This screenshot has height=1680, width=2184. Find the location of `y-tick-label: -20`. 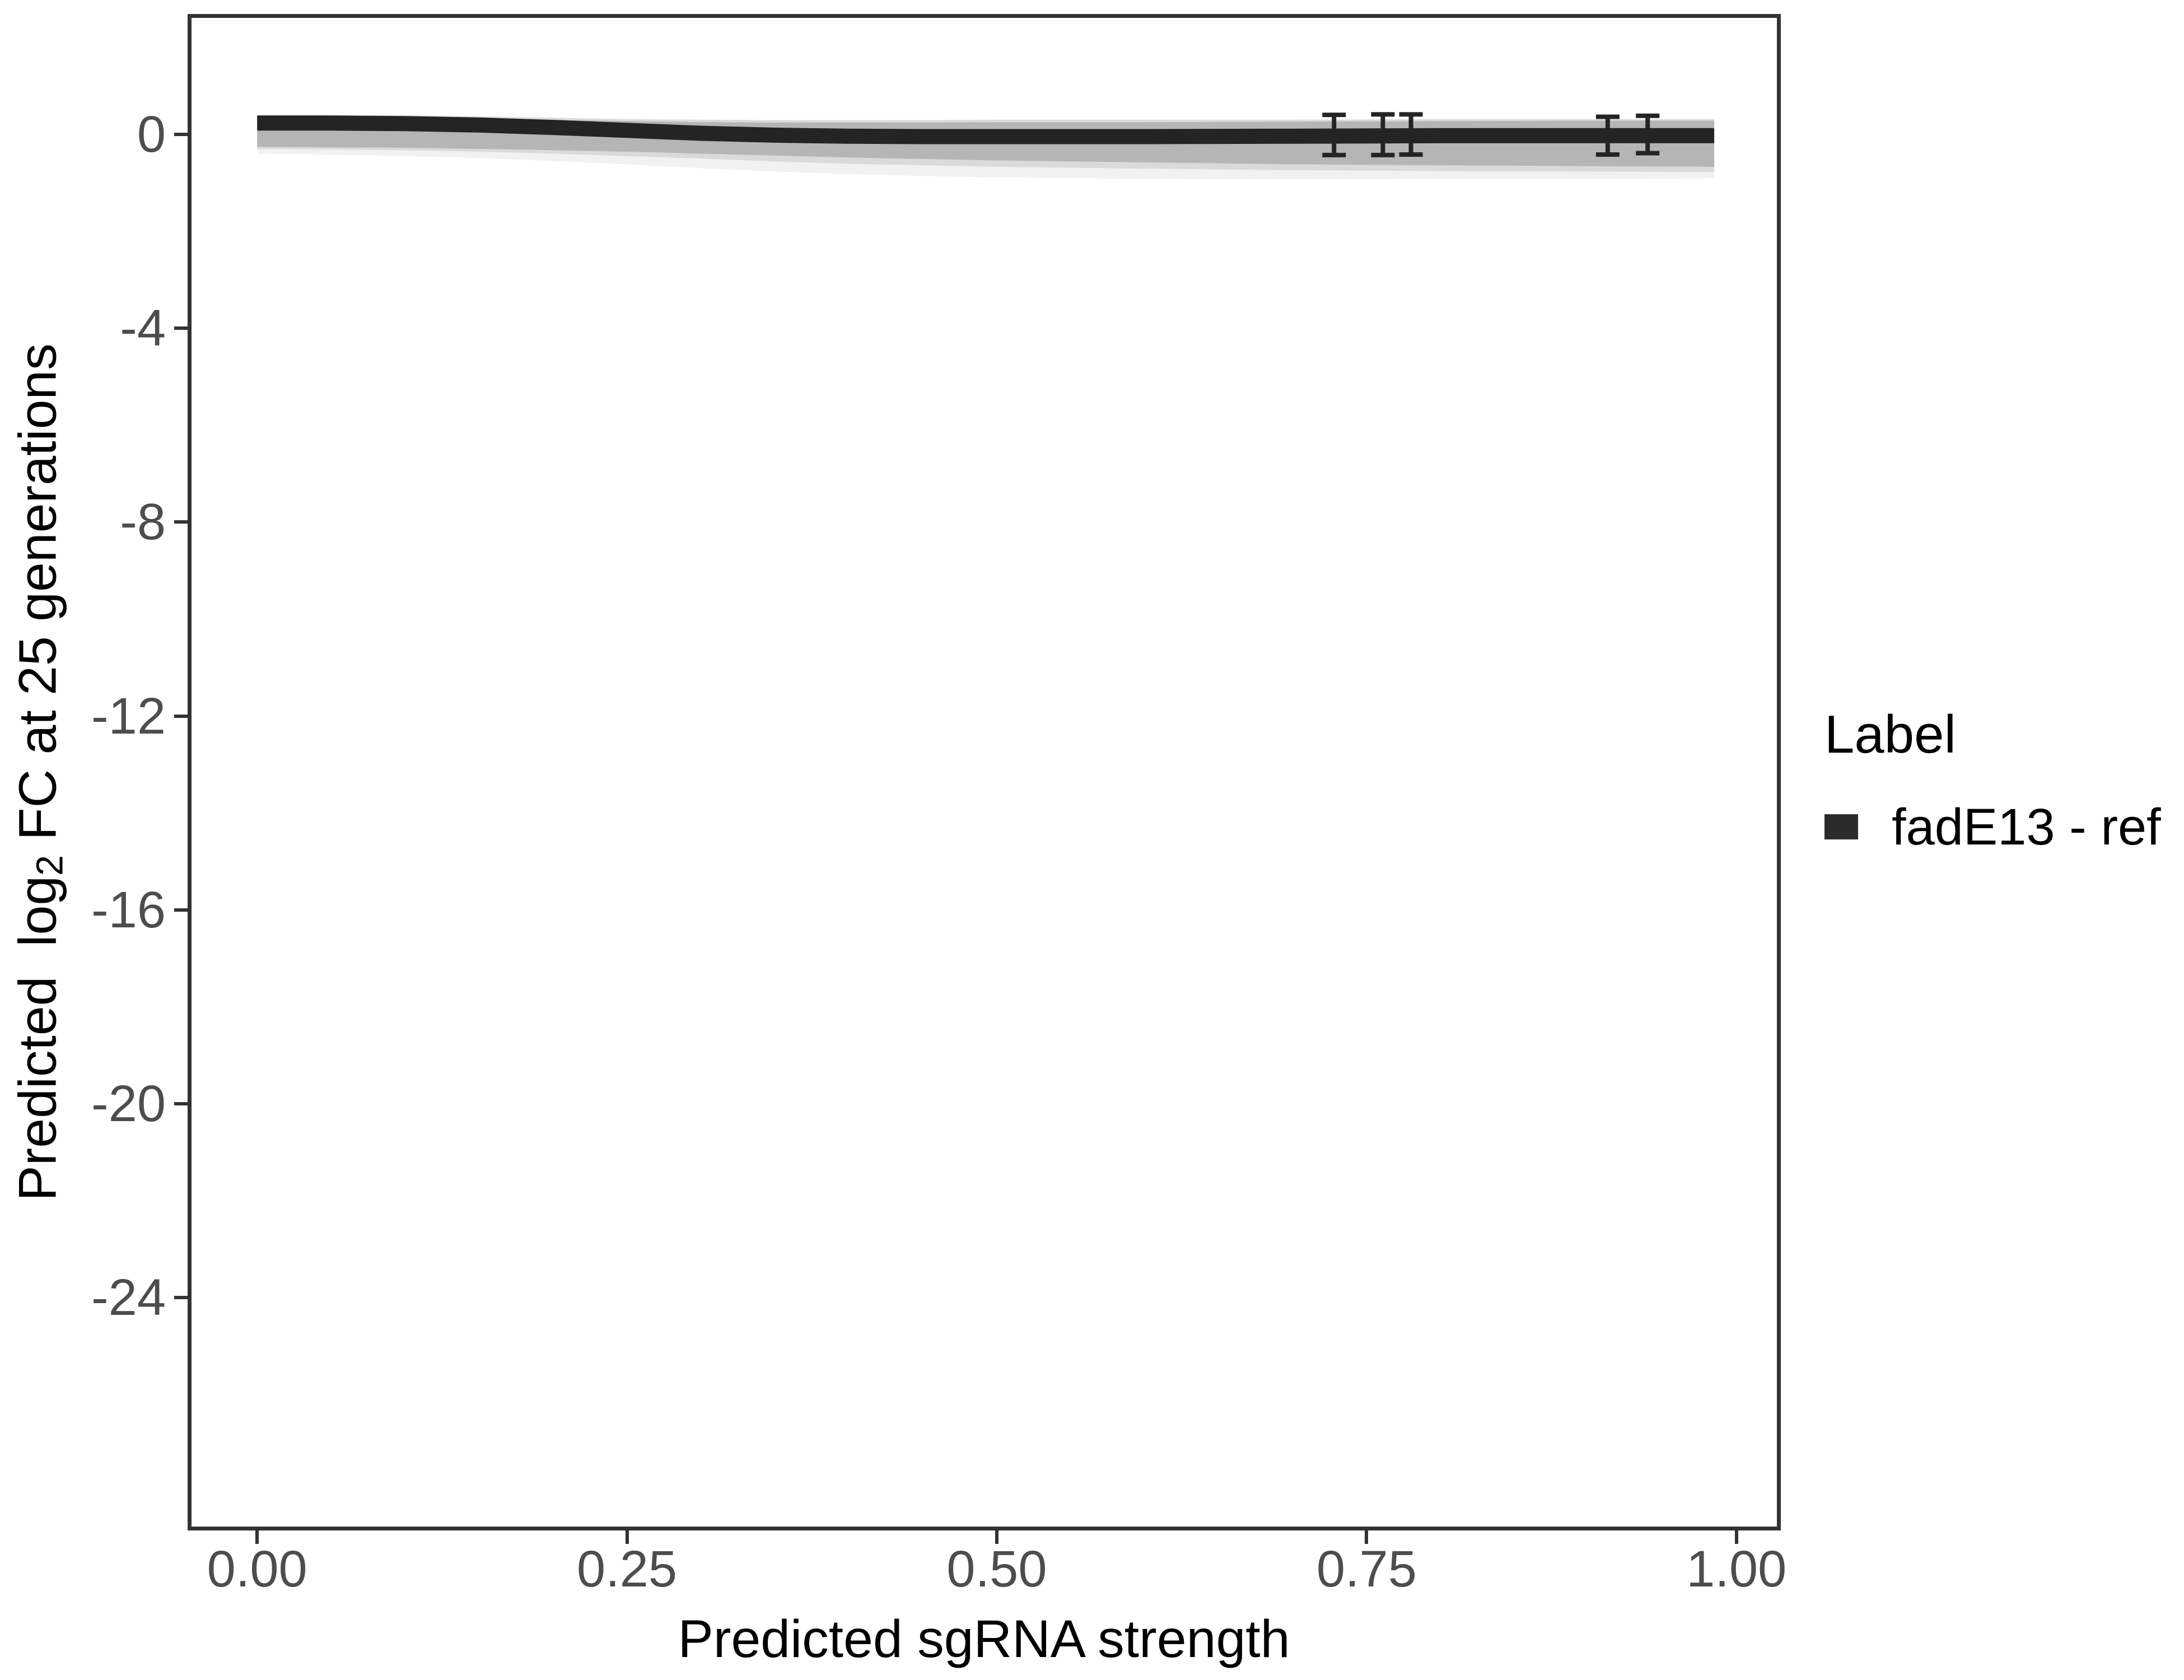

y-tick-label: -20 is located at coordinates (129, 1104).